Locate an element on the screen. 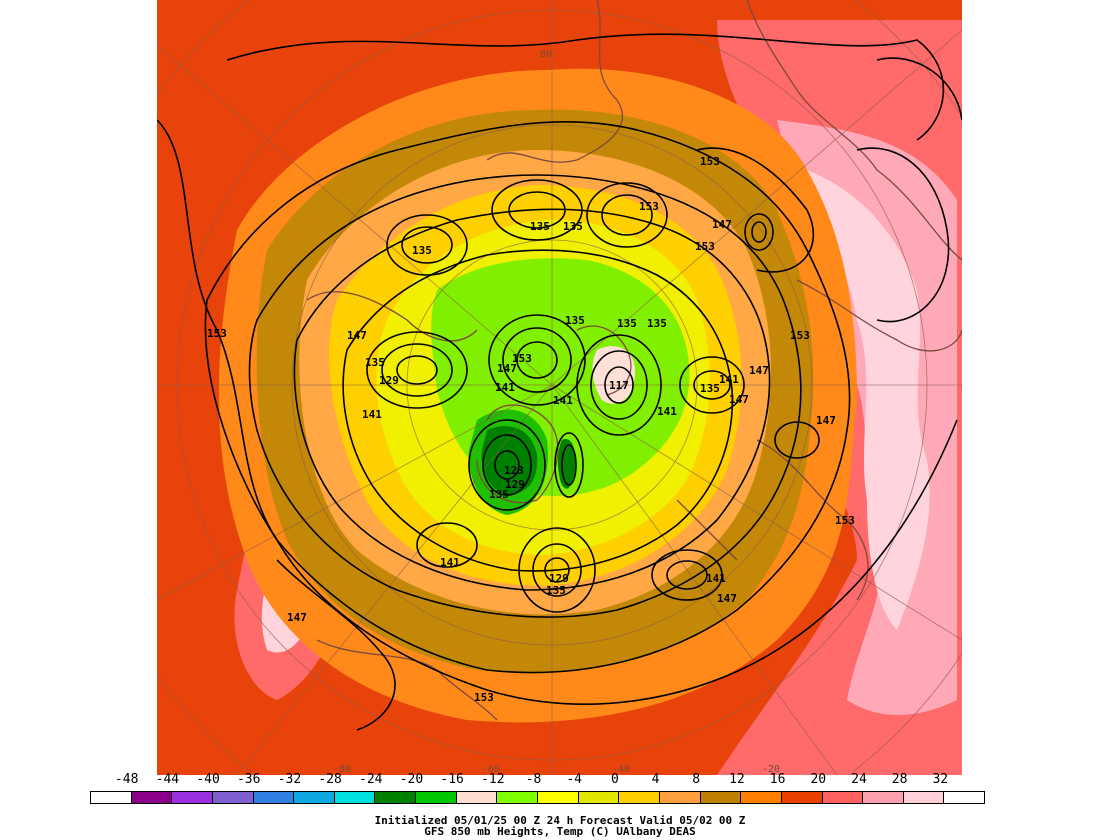  colorbar-tick-label: 16 is located at coordinates (777, 779).